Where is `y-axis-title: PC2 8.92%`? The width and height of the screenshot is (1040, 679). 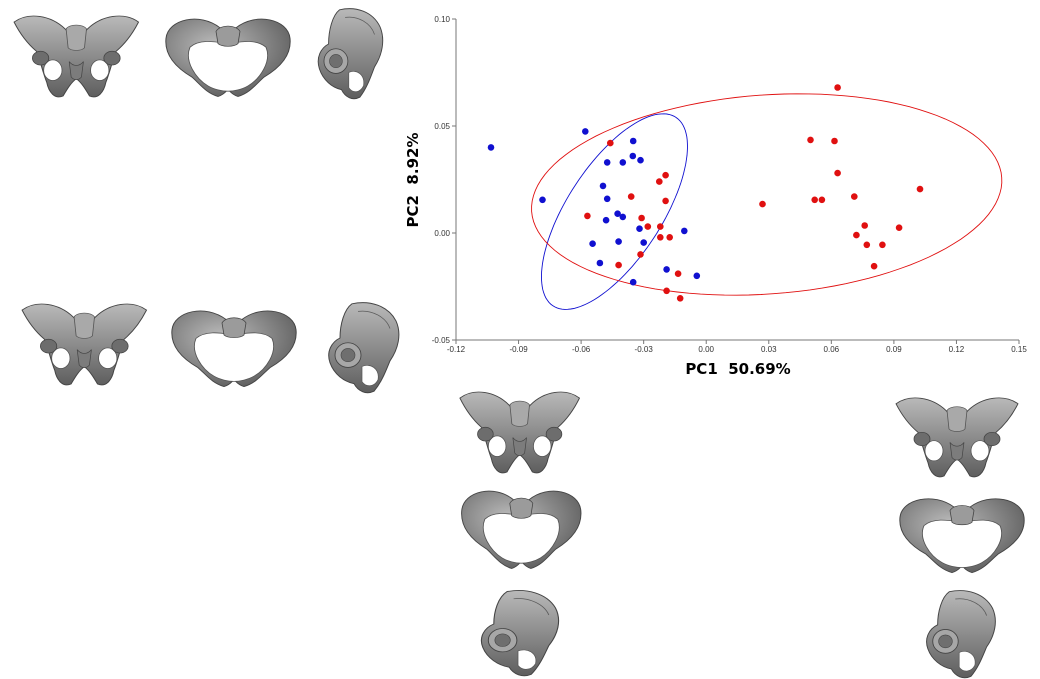
y-axis-title: PC2 8.92% is located at coordinates (413, 180).